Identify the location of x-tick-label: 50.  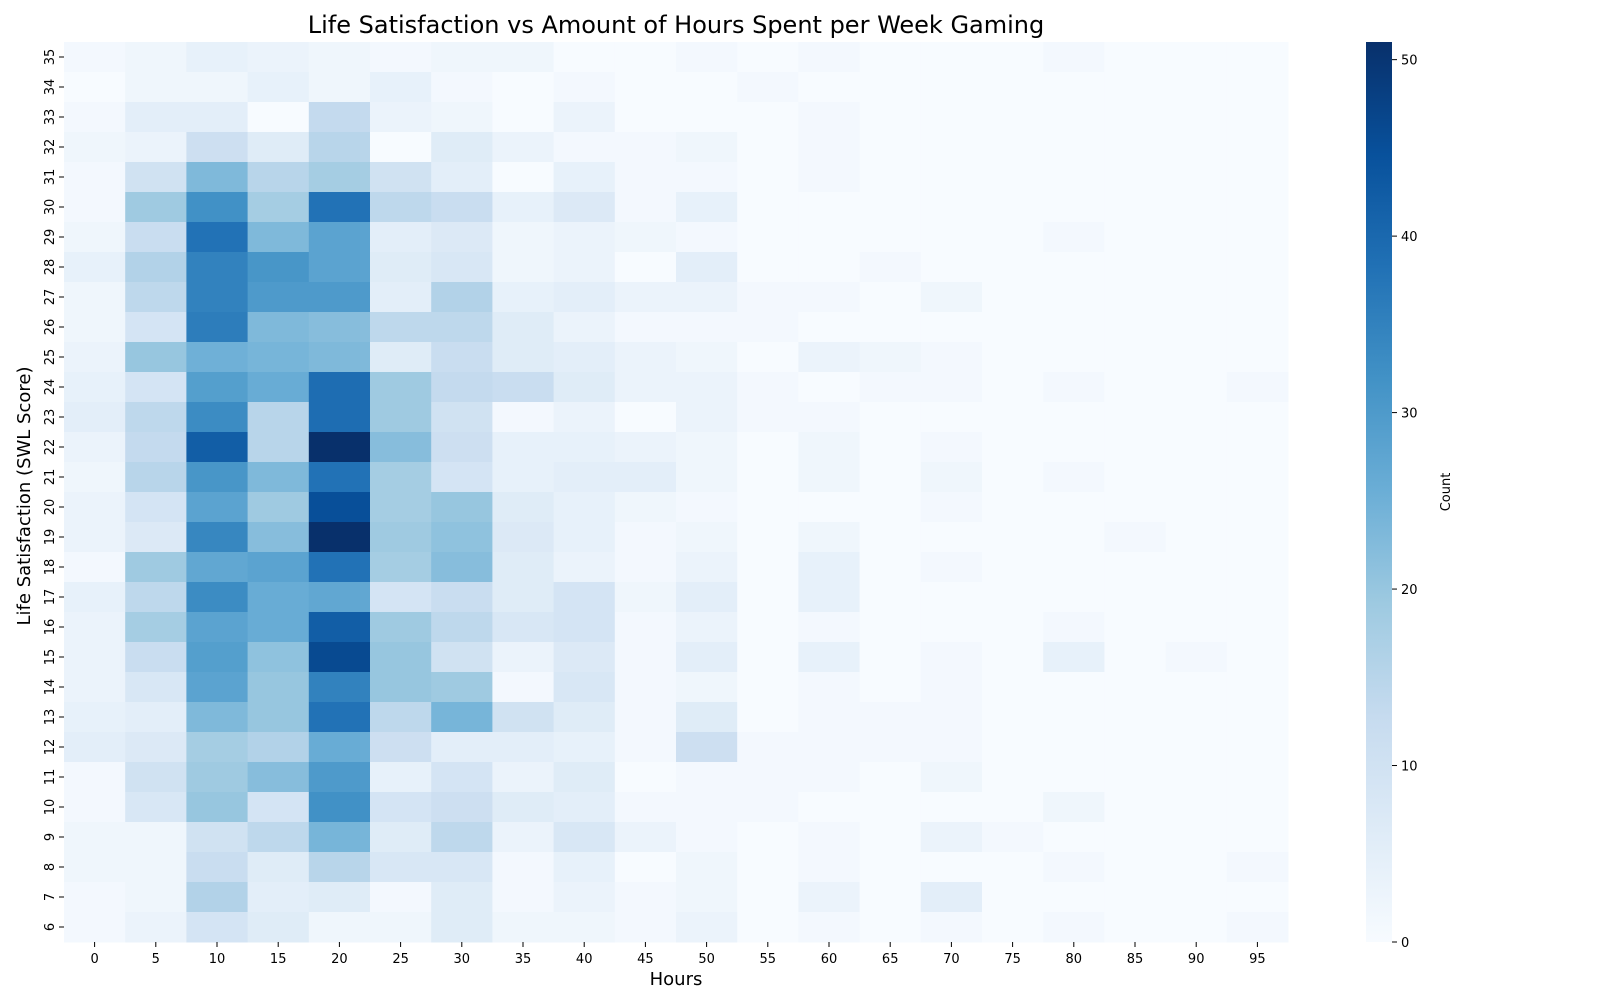
(706, 959).